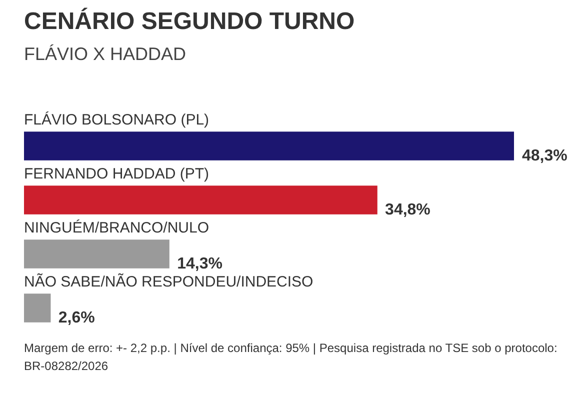 Image resolution: width=581 pixels, height=395 pixels. Describe the element at coordinates (76, 317) in the screenshot. I see `data-label: 2,6%` at that location.